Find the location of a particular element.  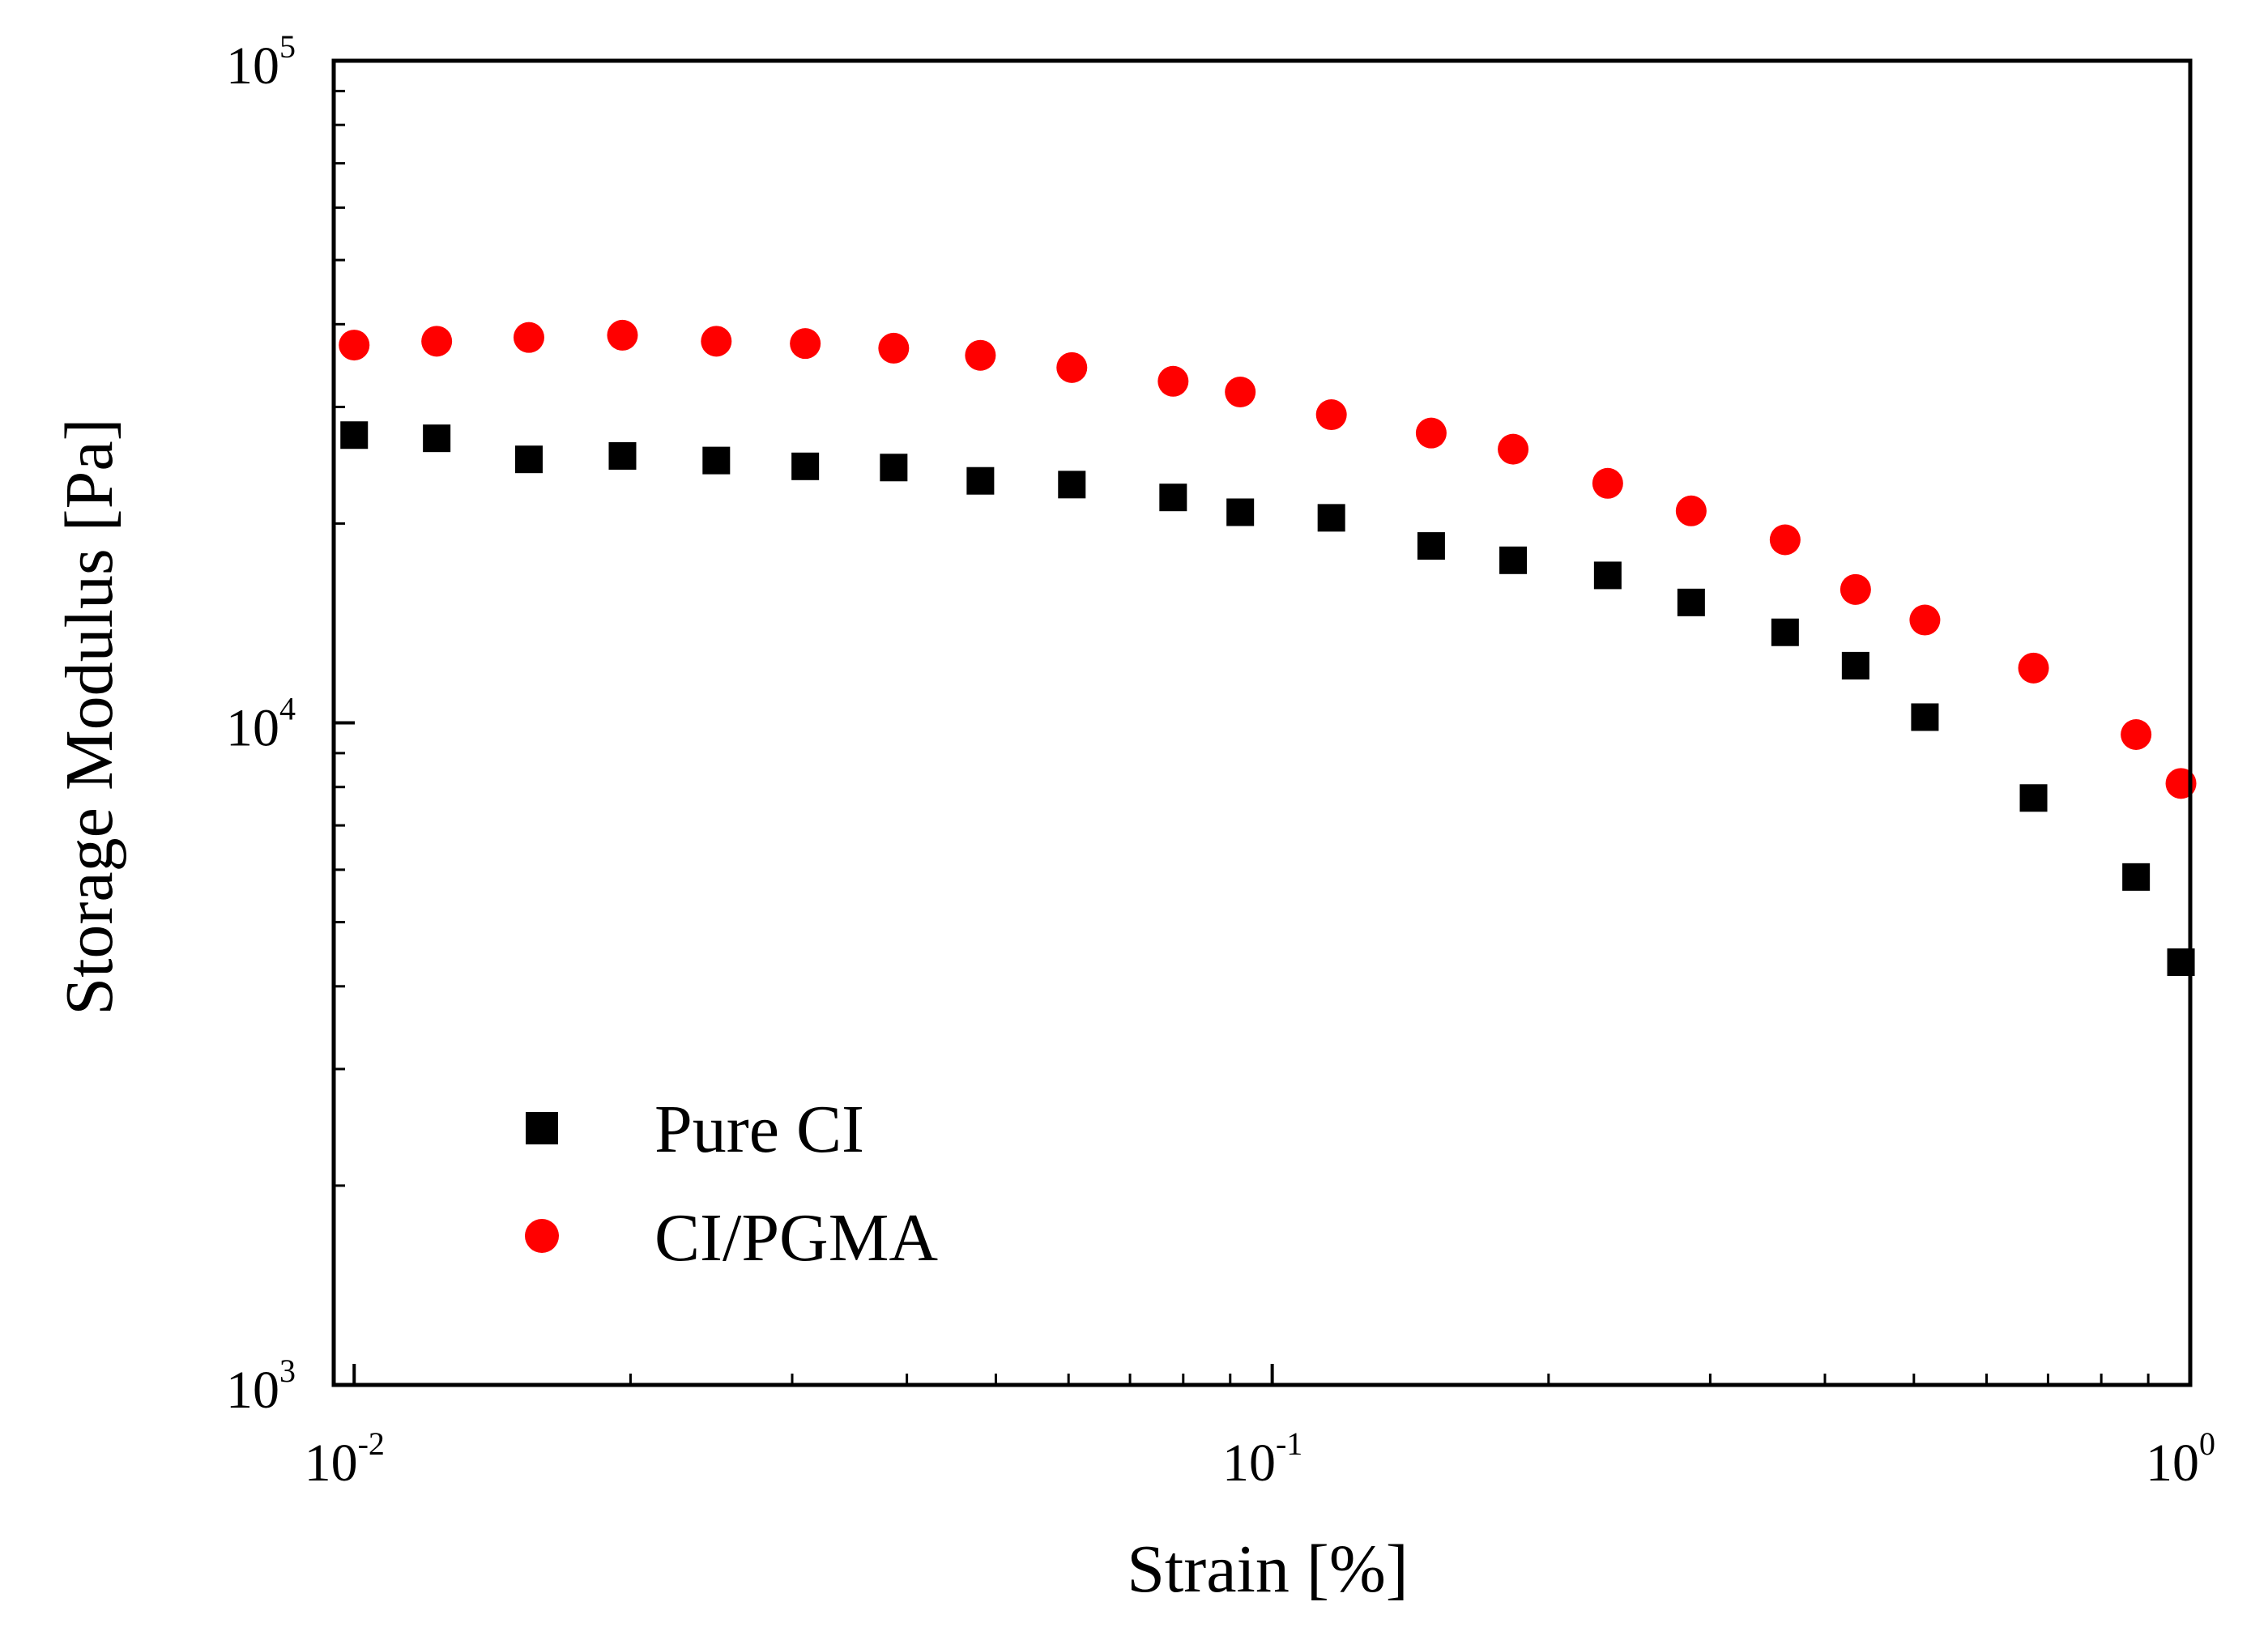

y-axis-label: Storage Modulus [Pa] is located at coordinates (89, 716).